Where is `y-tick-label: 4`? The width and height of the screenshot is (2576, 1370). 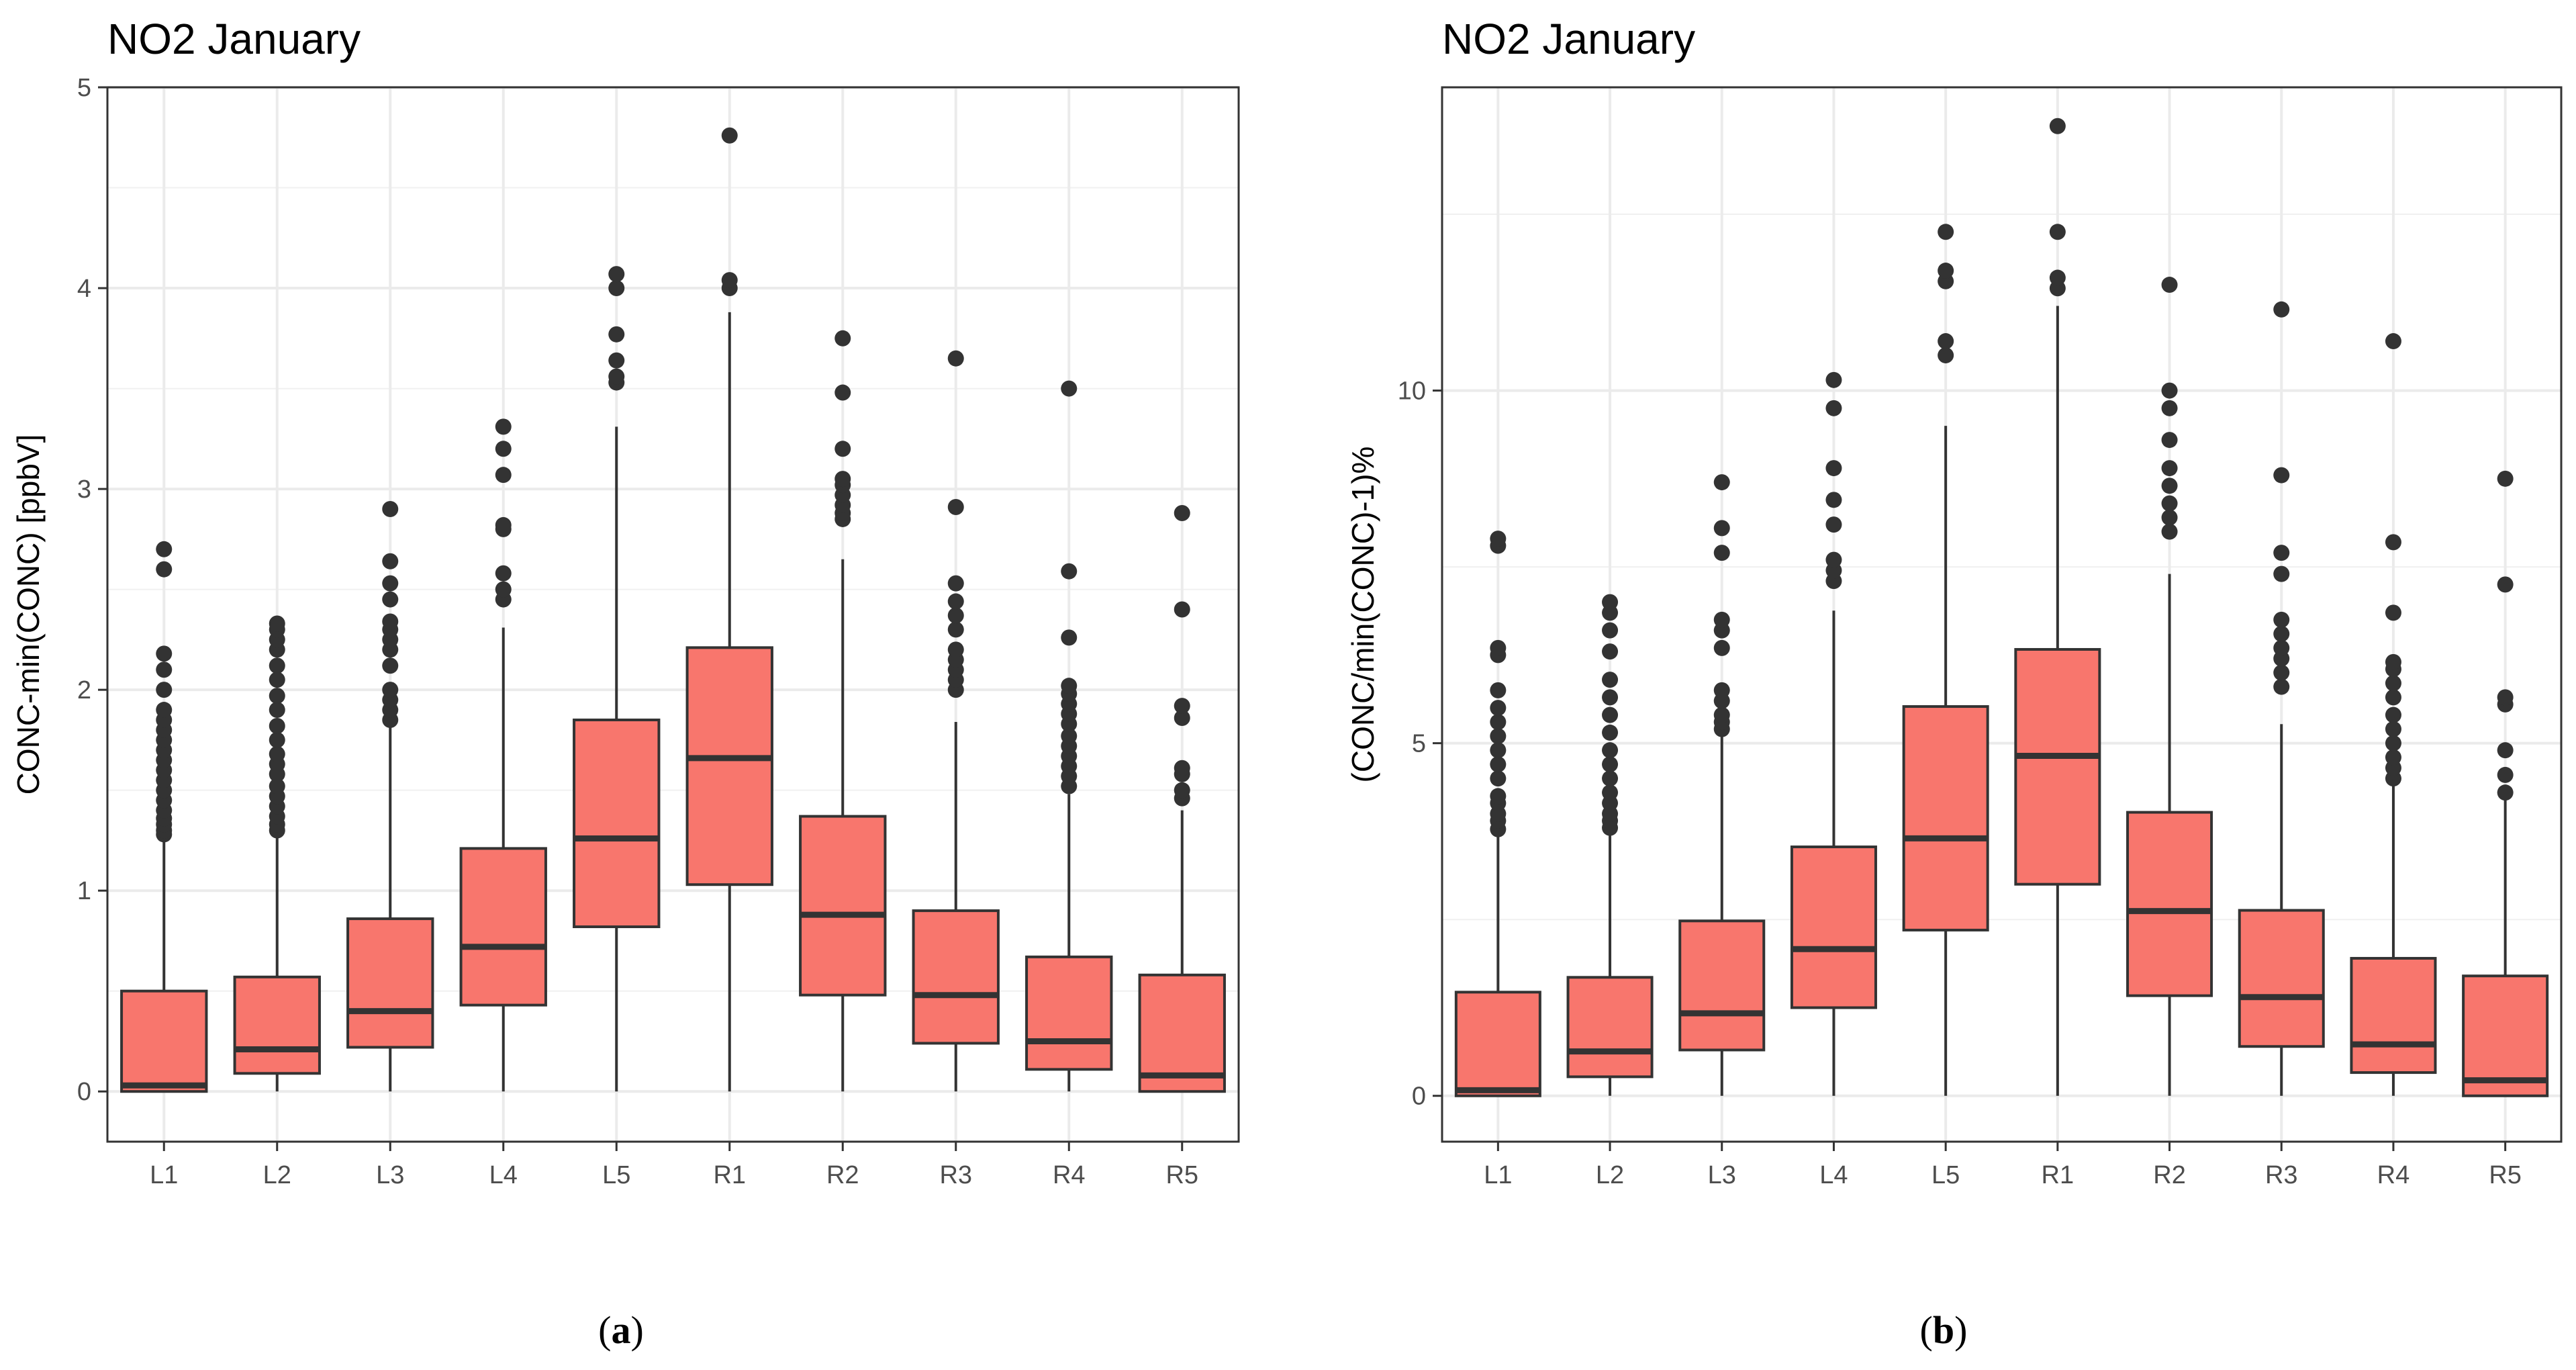 y-tick-label: 4 is located at coordinates (84, 289).